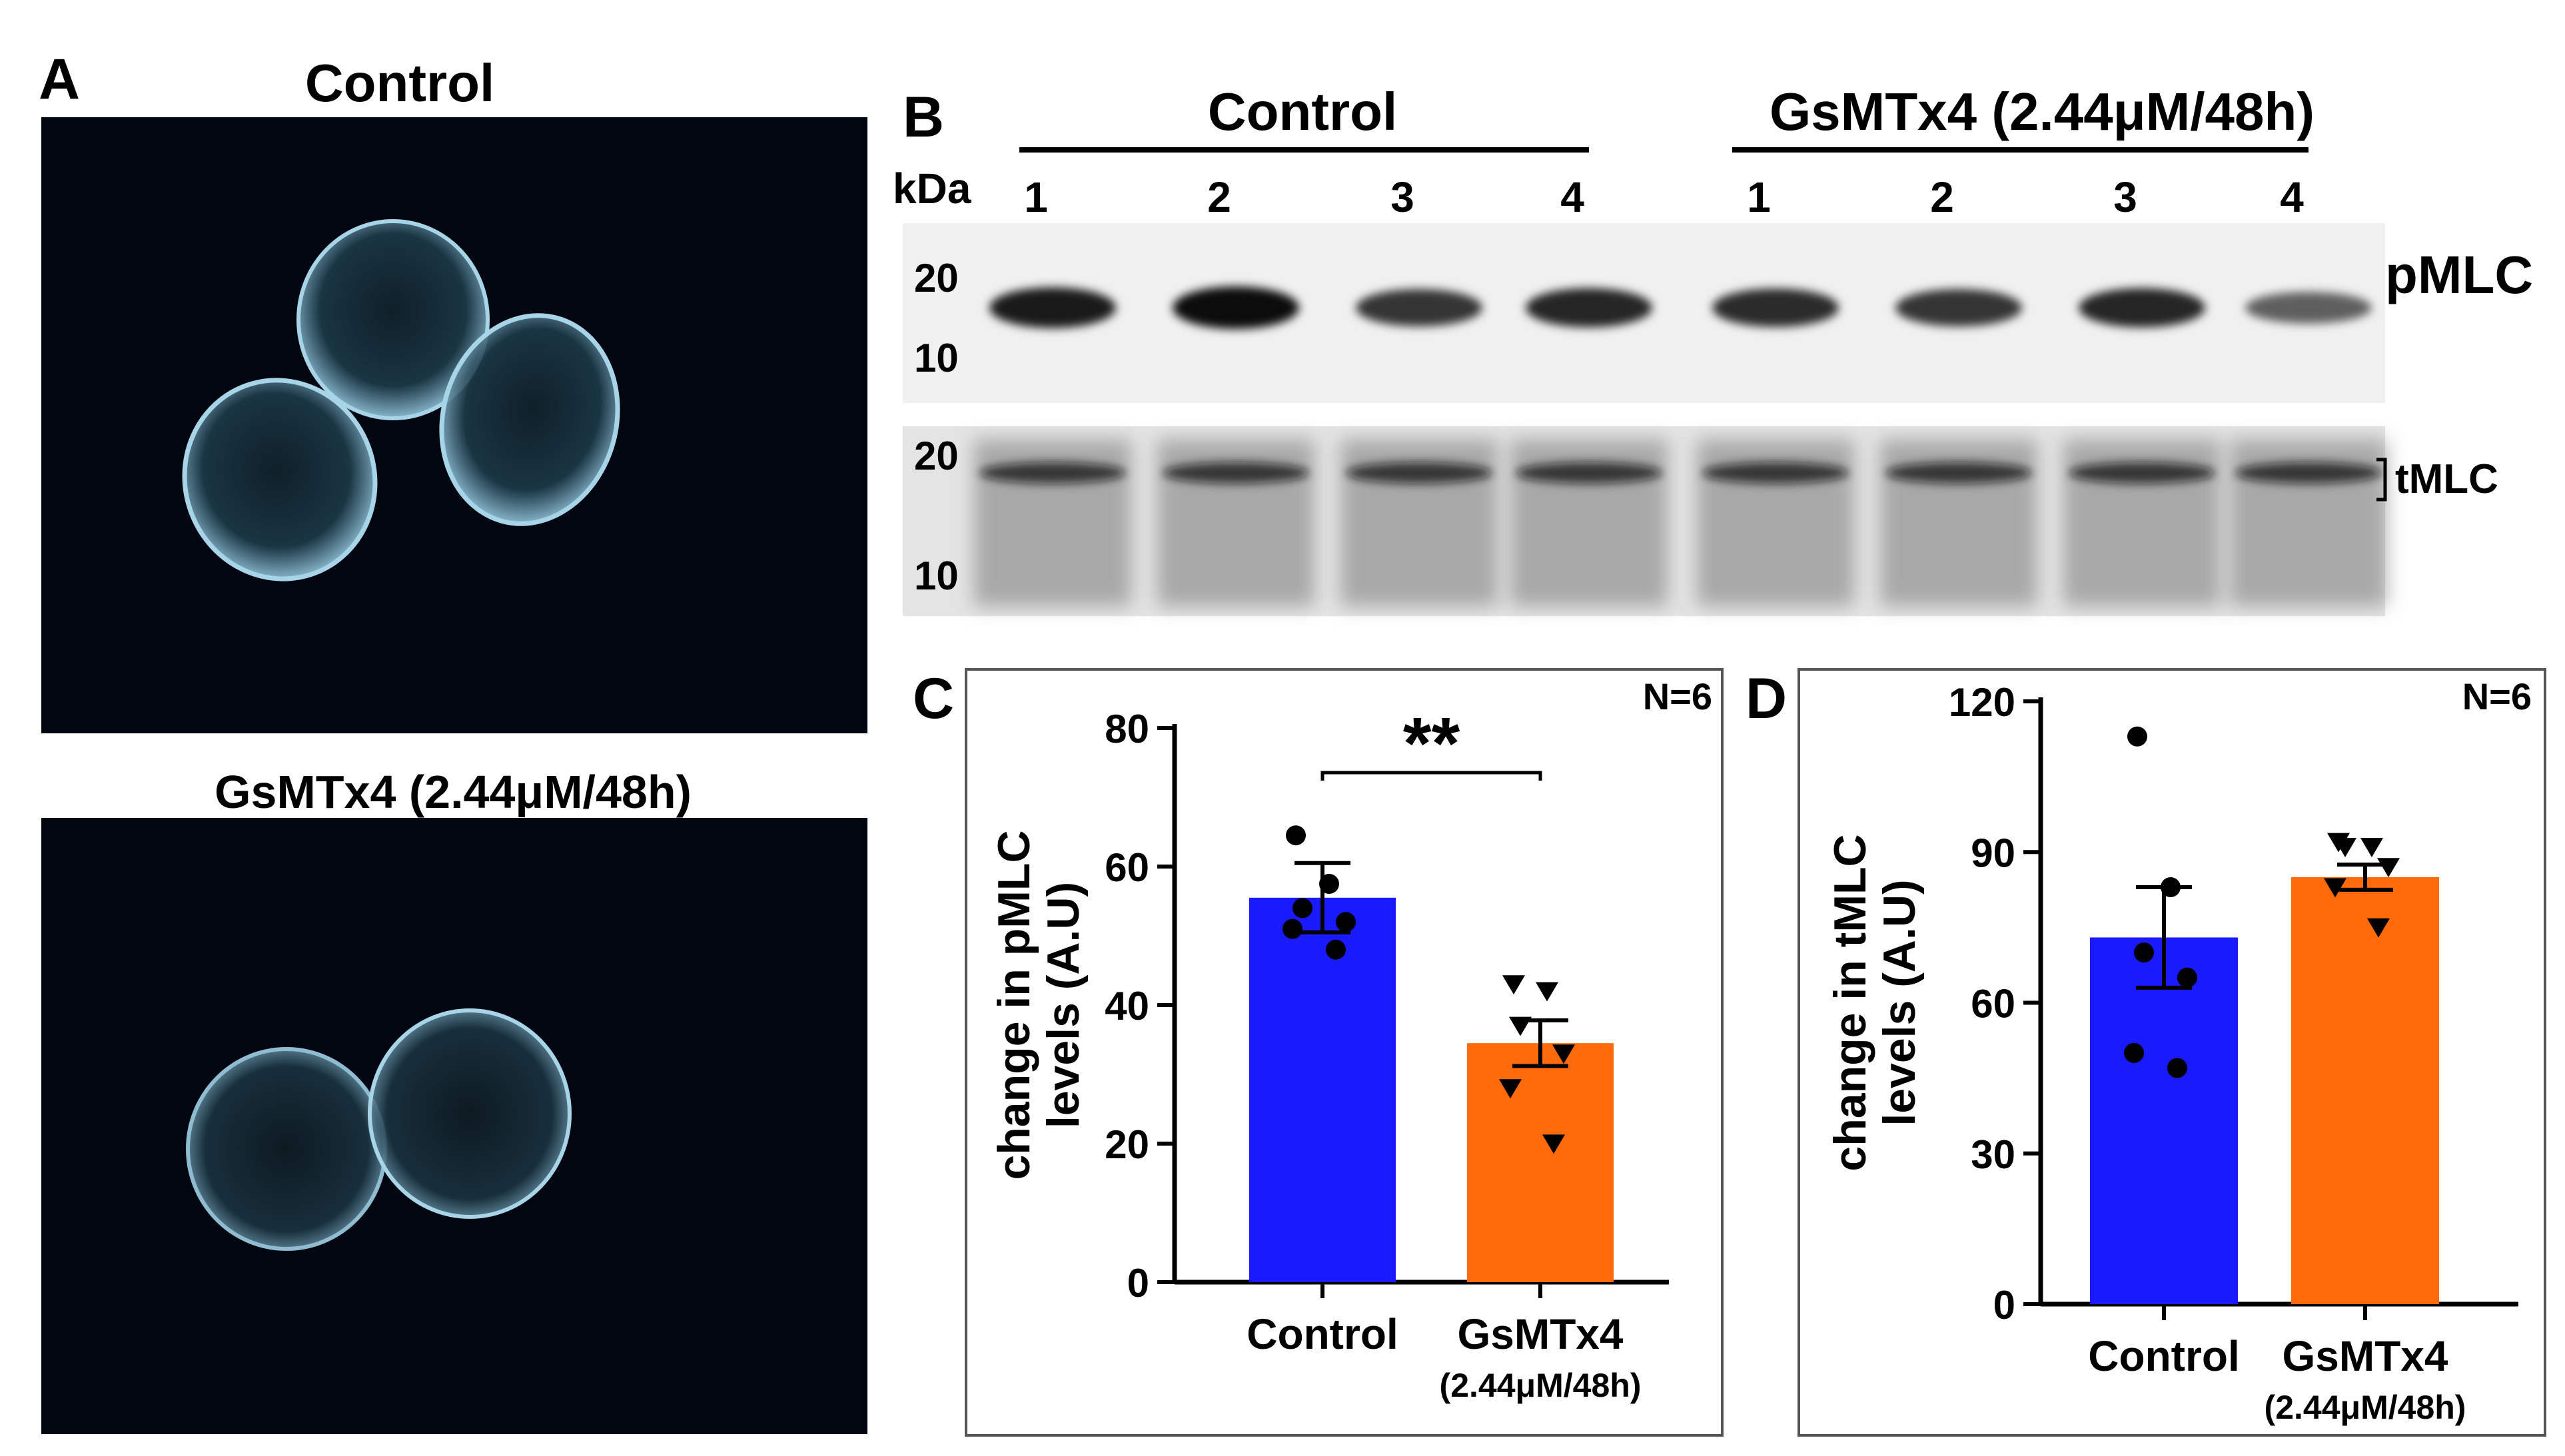  What do you see at coordinates (1681, 523) in the screenshot?
I see `tmlc-bands` at bounding box center [1681, 523].